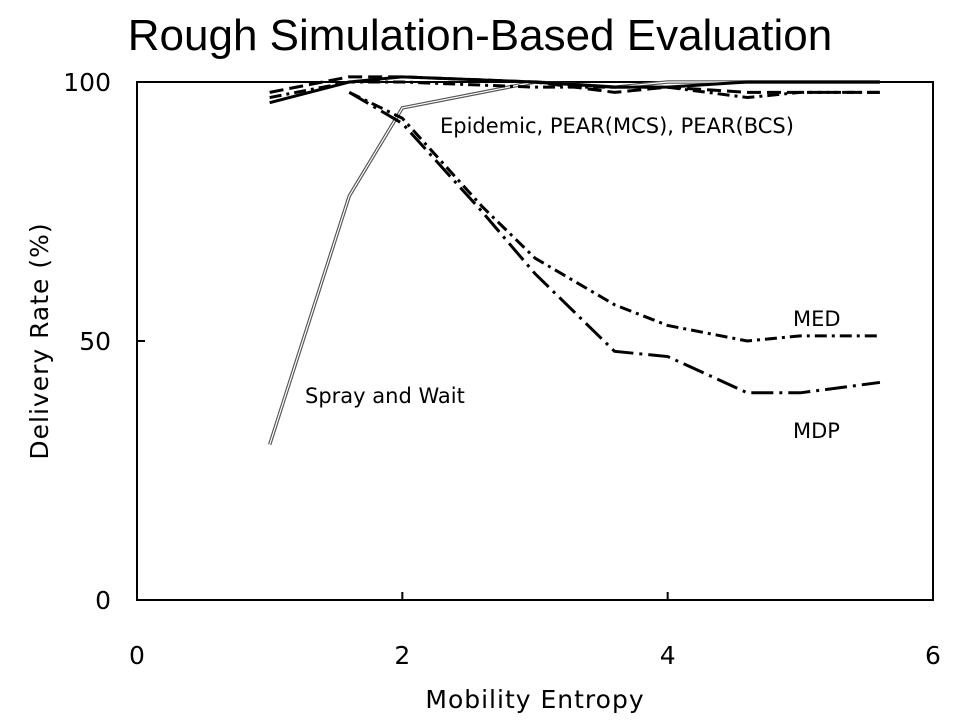  What do you see at coordinates (137, 655) in the screenshot?
I see `x-tick-label: 0` at bounding box center [137, 655].